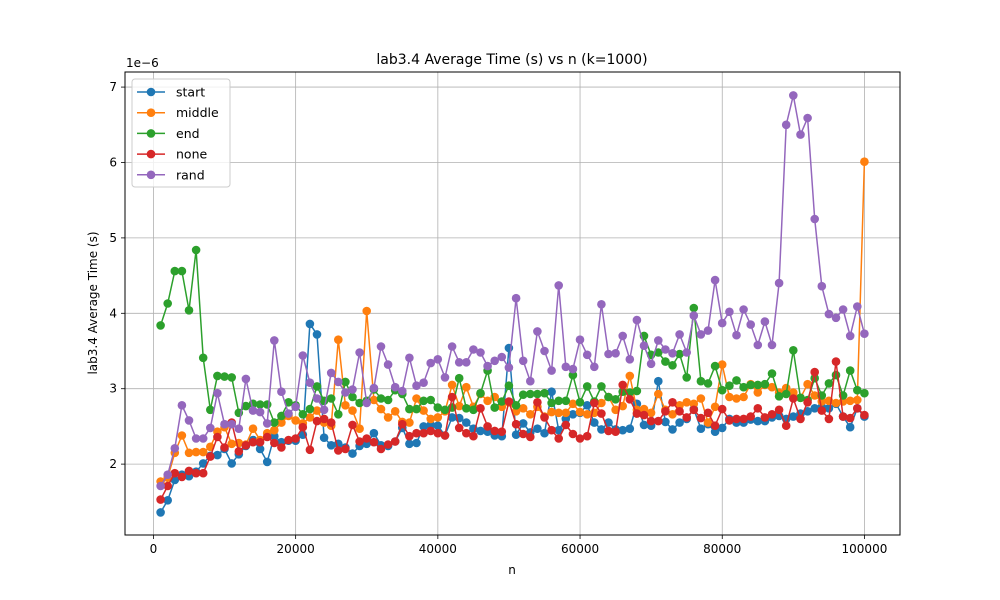 This screenshot has height=600, width=1000. What do you see at coordinates (181, 133) in the screenshot?
I see `legend: start middle end none rand` at bounding box center [181, 133].